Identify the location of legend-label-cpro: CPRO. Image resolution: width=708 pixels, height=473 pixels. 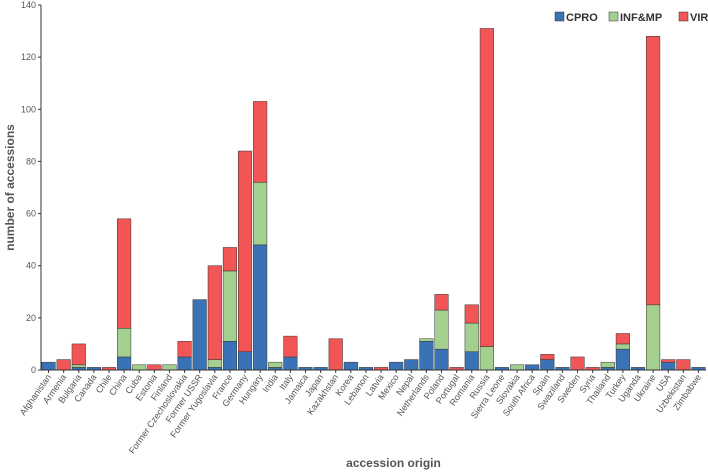
(582, 18).